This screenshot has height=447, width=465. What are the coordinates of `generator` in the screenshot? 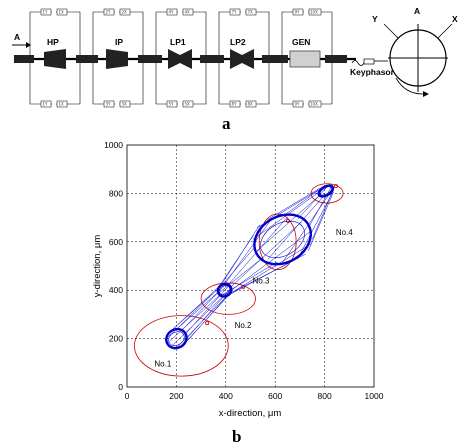 It's located at (305, 59).